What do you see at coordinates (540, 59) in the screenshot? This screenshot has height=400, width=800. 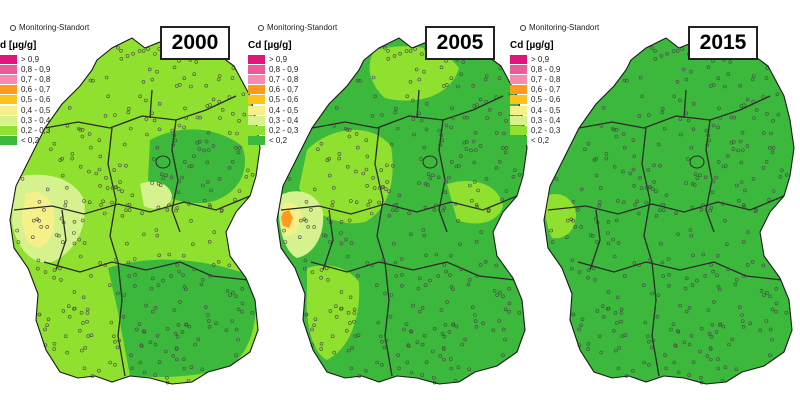 I see `legend-label: > 0,9` at bounding box center [540, 59].